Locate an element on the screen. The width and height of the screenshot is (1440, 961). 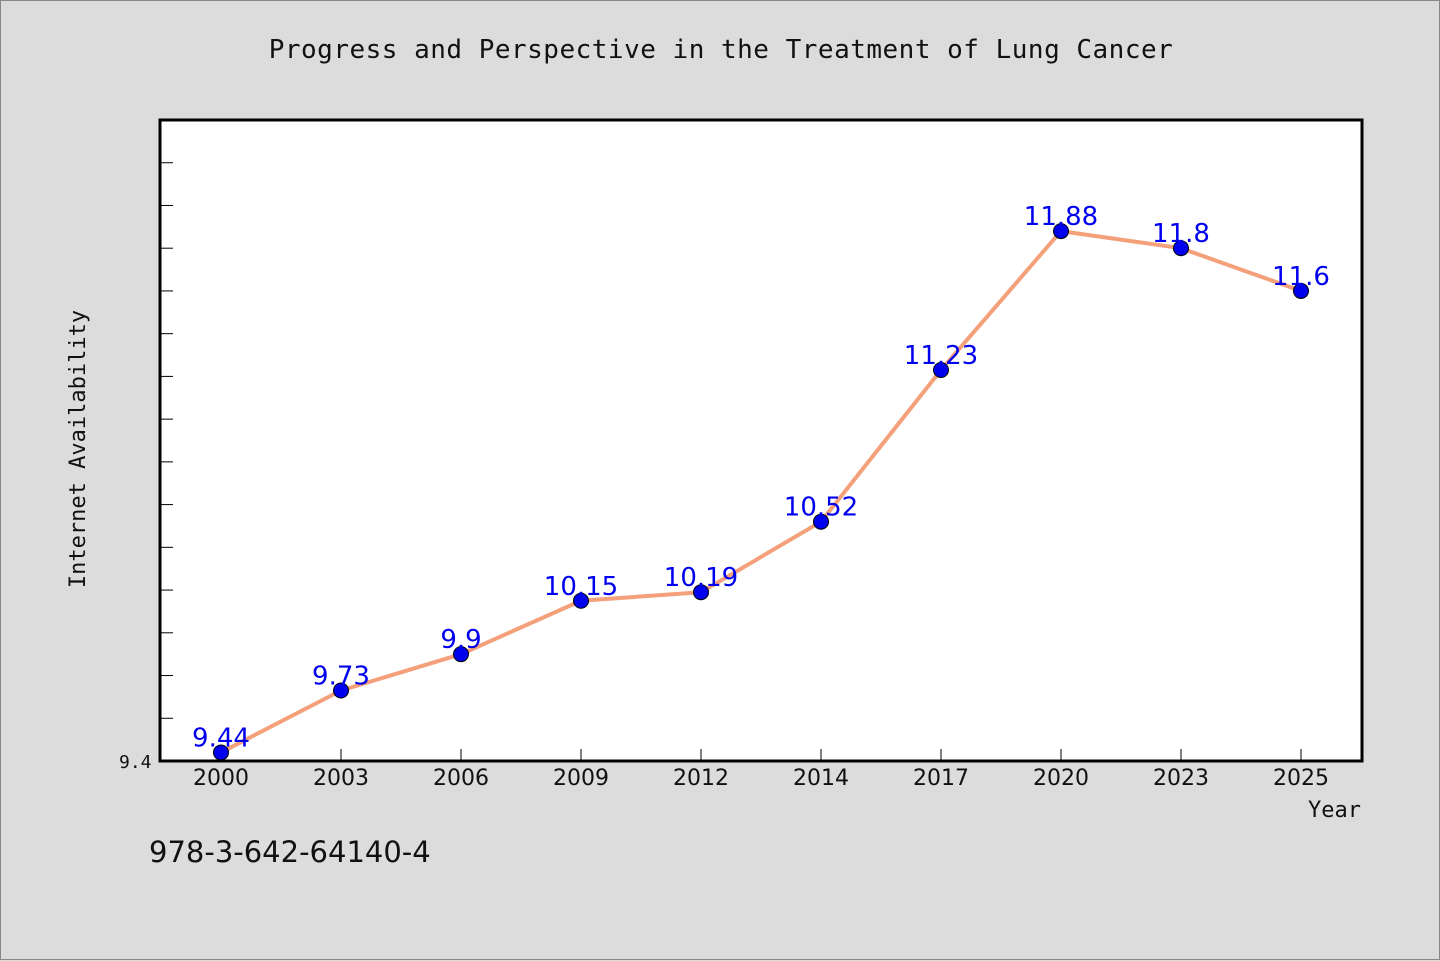
x-tick-label: 2003 is located at coordinates (341, 778).